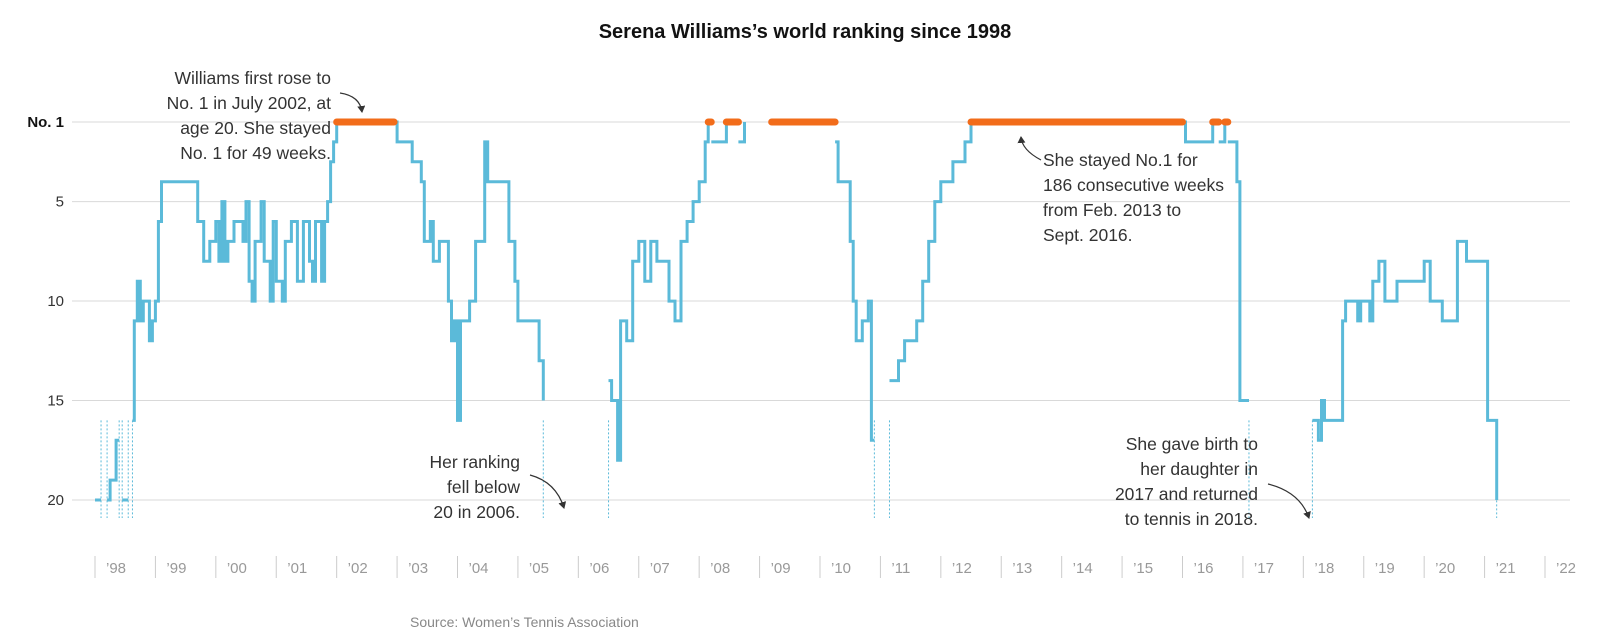 The height and width of the screenshot is (644, 1599). What do you see at coordinates (176, 568) in the screenshot?
I see `x-tick-label: ’99` at bounding box center [176, 568].